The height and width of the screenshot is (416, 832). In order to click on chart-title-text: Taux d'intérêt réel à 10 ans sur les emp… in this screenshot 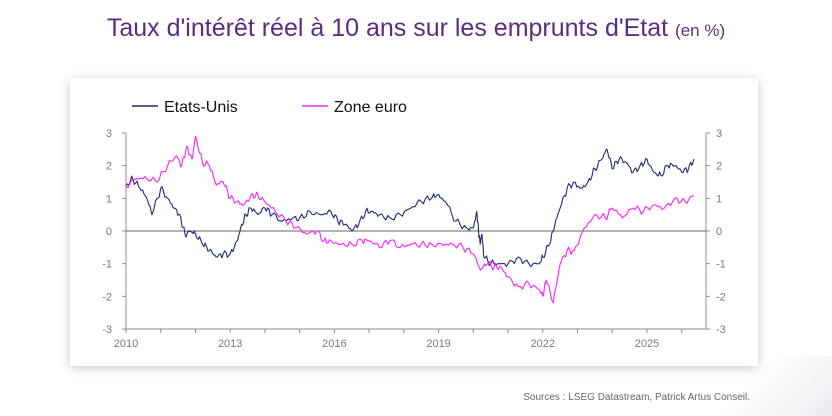, I will do `click(387, 28)`.